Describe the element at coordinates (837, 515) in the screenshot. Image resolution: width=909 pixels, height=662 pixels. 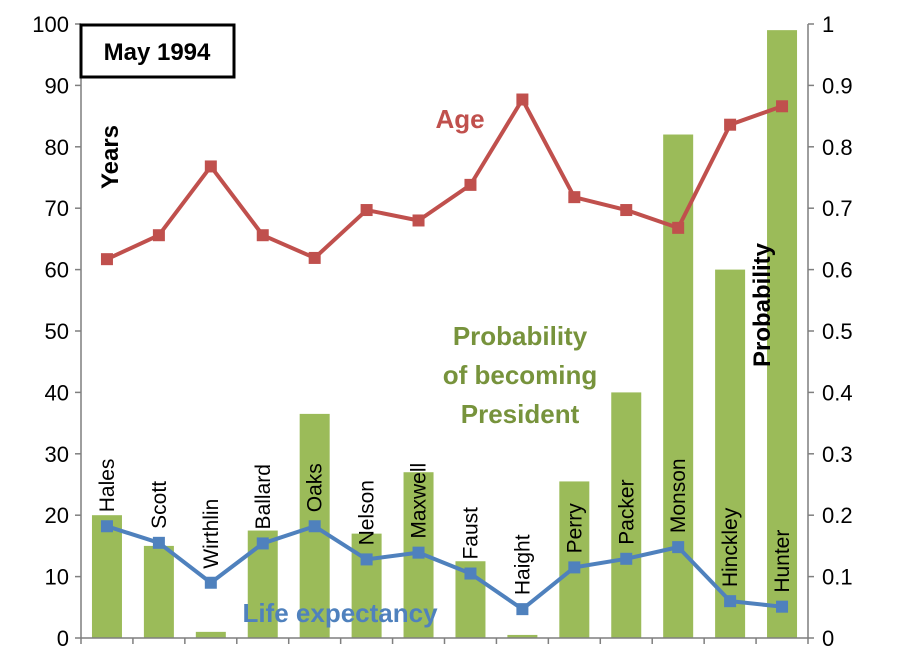
I see `right-tick-label: 0.2` at that location.